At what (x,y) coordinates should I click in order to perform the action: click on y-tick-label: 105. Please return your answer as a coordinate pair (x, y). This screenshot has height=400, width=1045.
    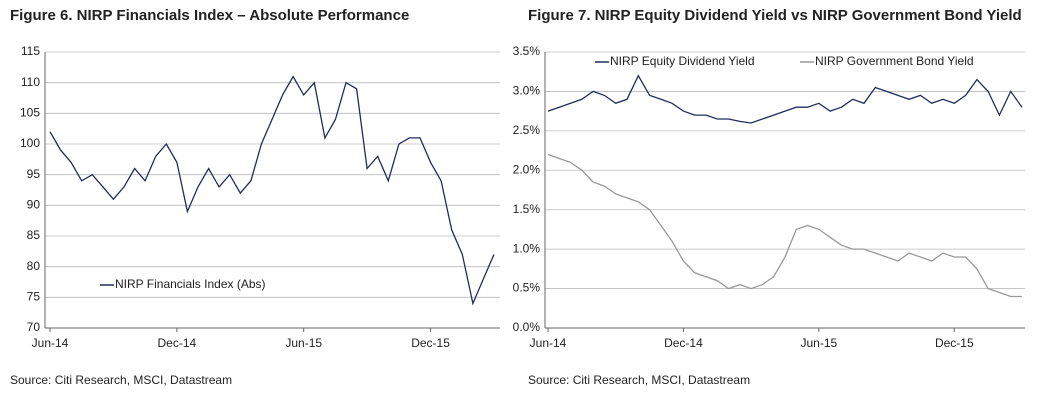
    Looking at the image, I should click on (30, 113).